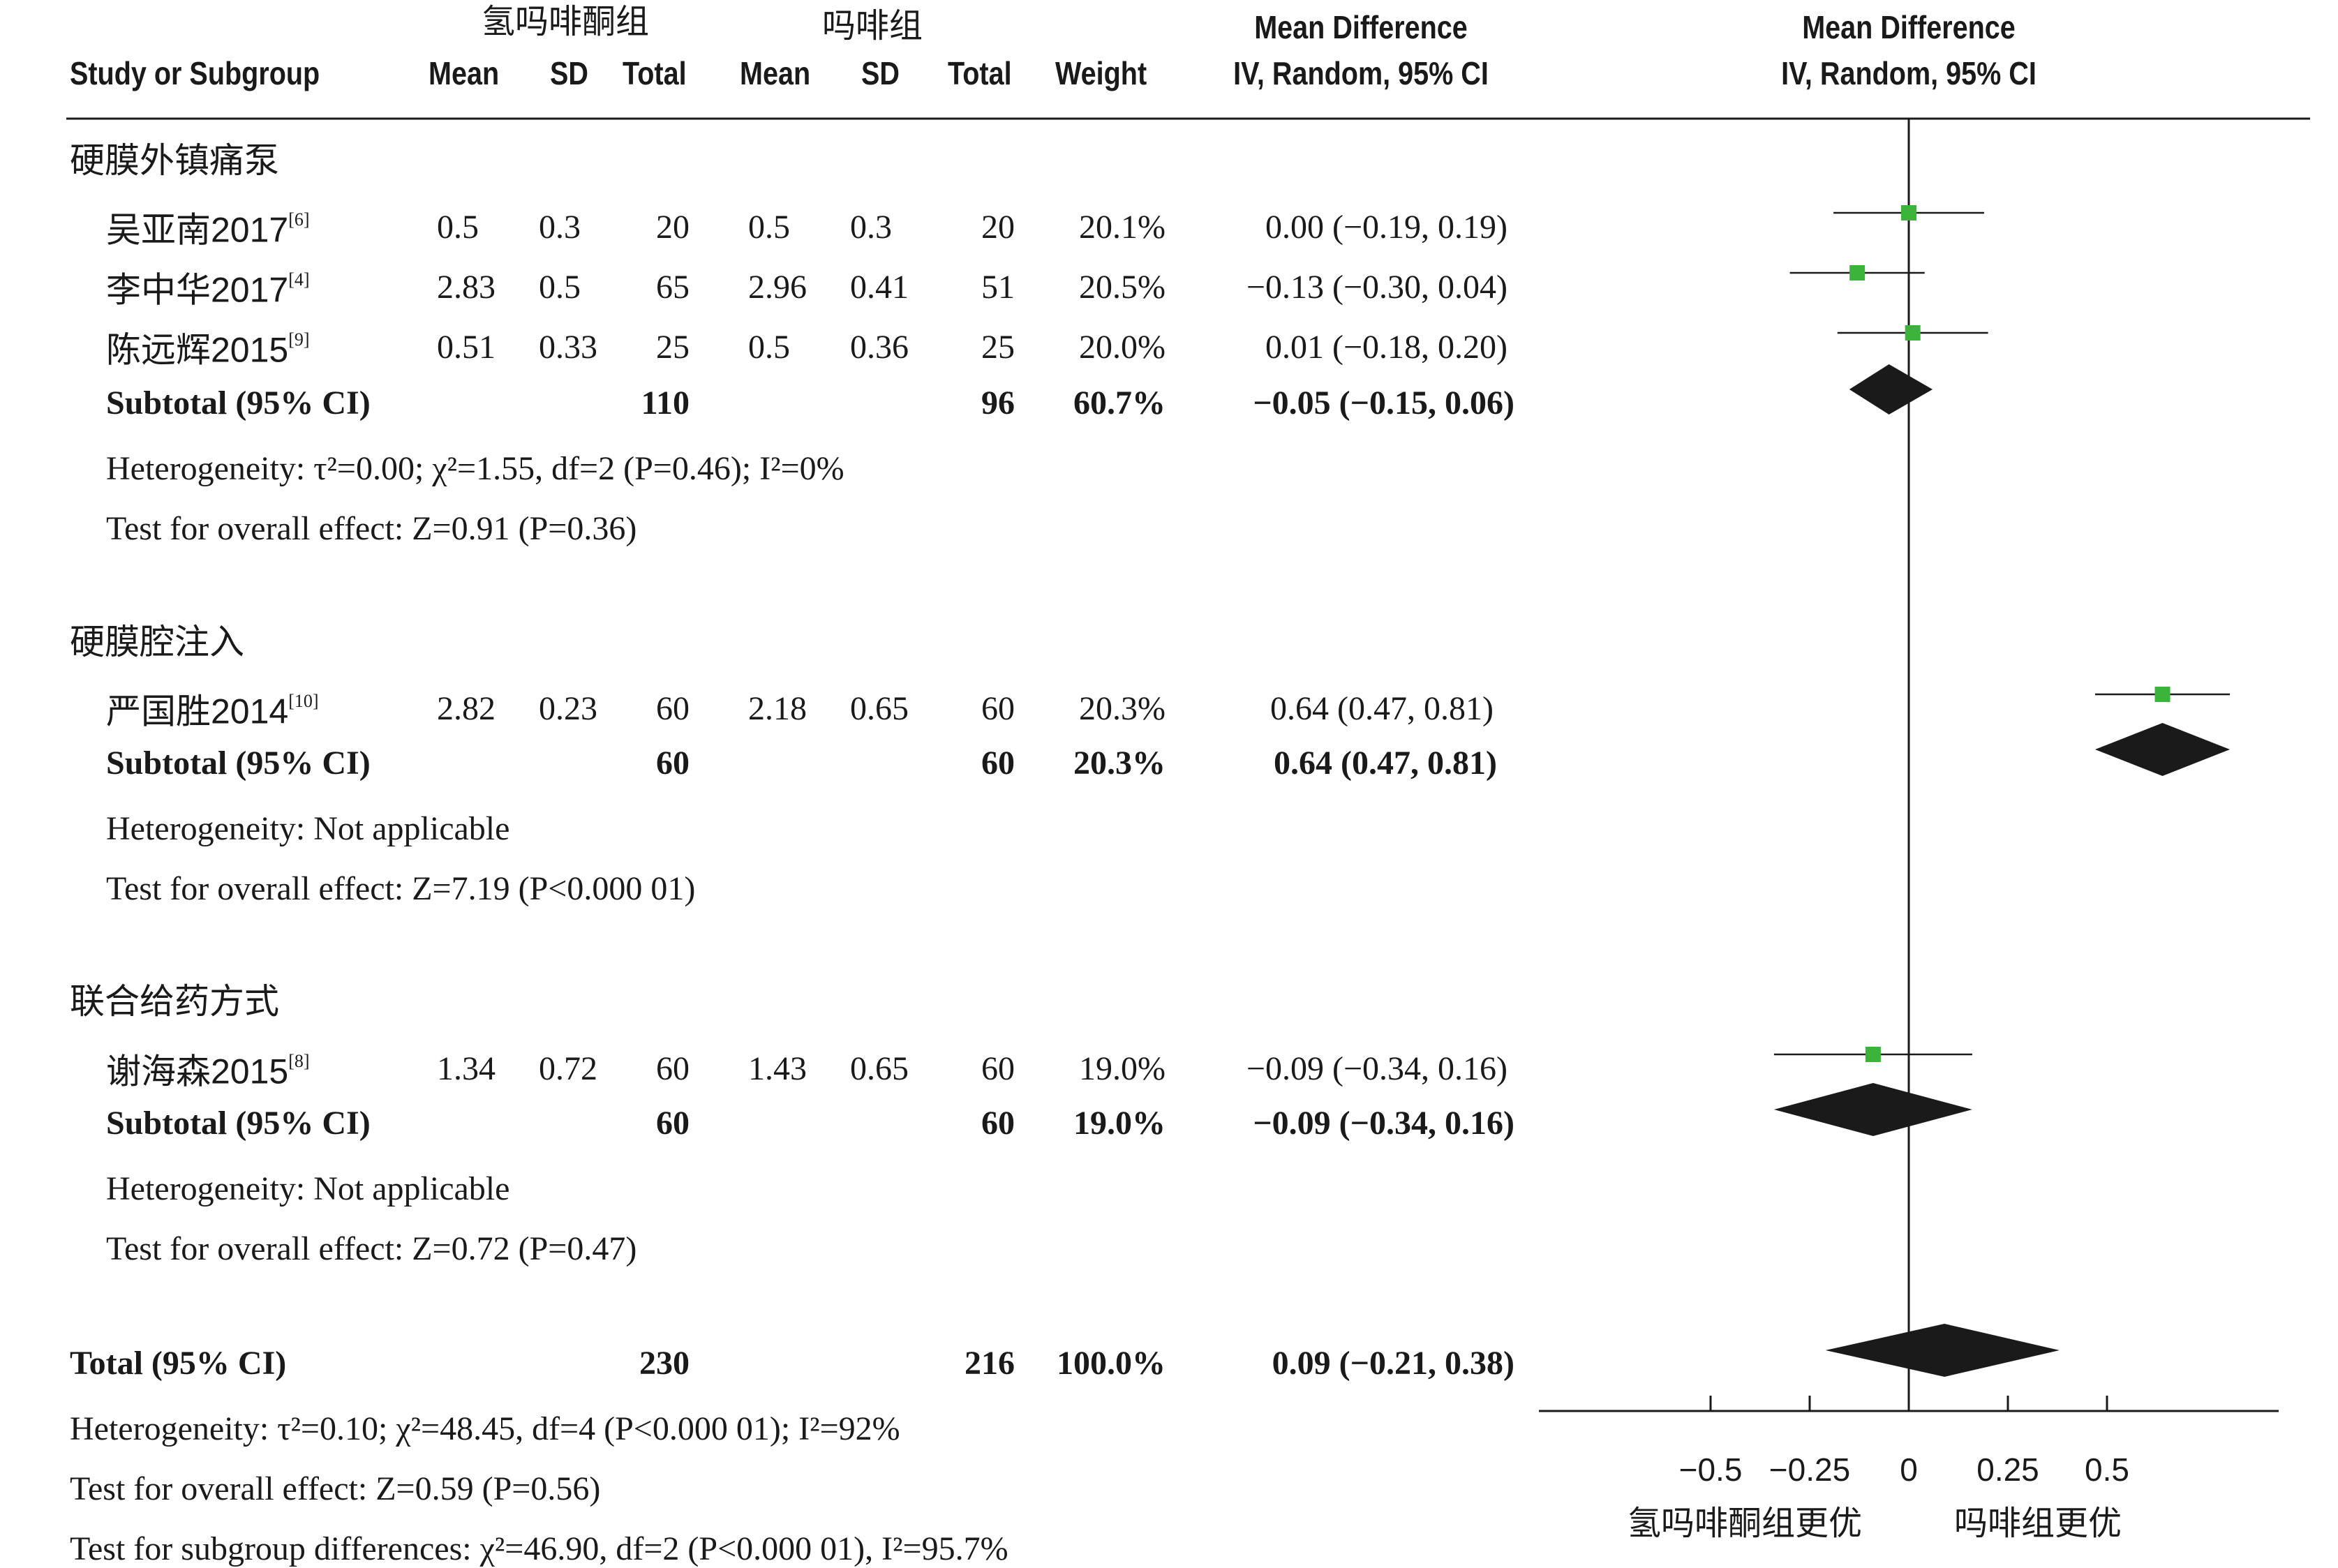 This screenshot has width=2338, height=1568. I want to click on subgroup-2-heterogeneity: Heterogeneity: Not applicable, so click(308, 828).